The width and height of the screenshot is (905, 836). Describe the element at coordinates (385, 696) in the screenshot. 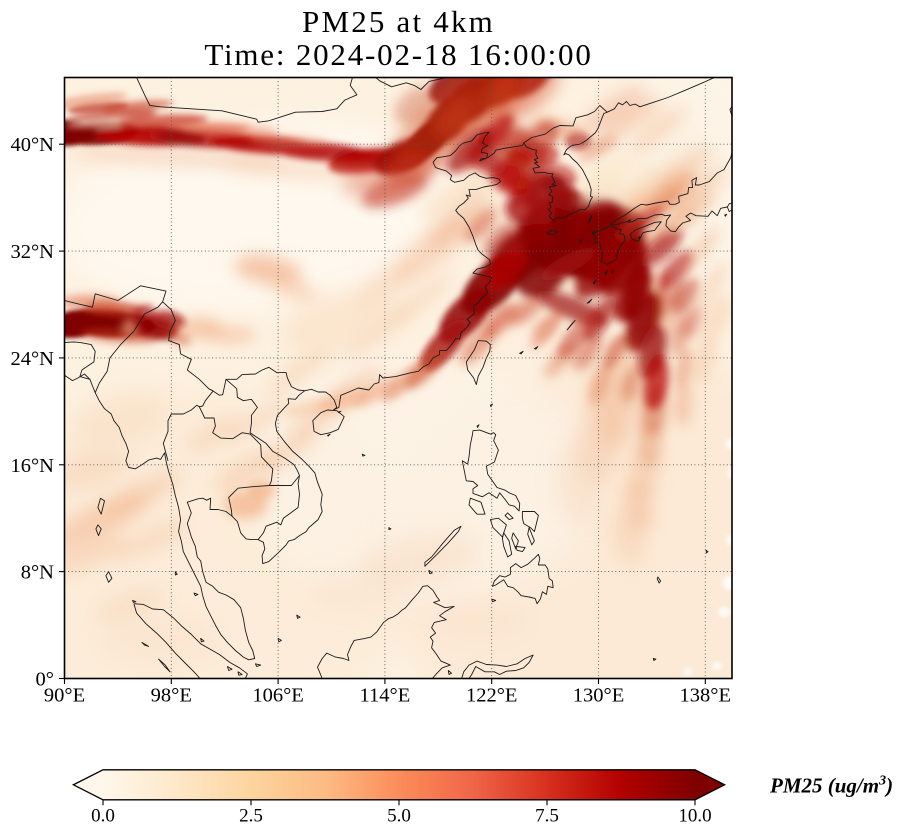

I see `svg-text: 114°E` at that location.